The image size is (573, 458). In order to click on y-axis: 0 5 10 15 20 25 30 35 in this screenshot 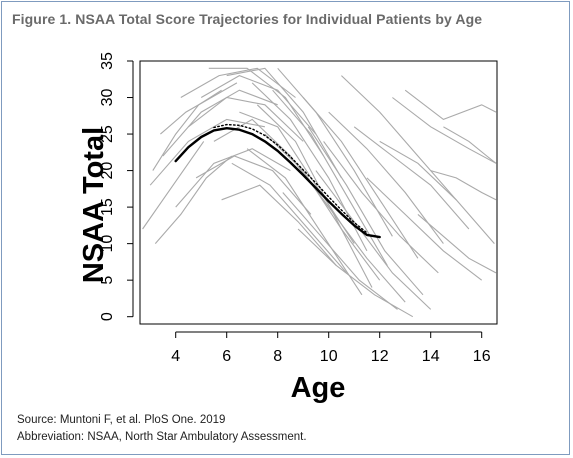, I will do `click(116, 186)`.